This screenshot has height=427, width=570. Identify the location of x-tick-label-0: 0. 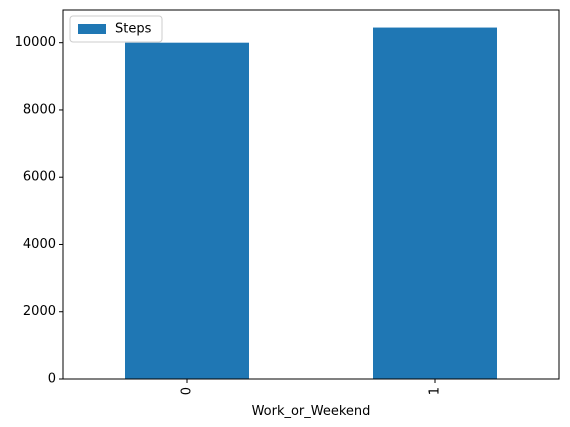
(187, 391).